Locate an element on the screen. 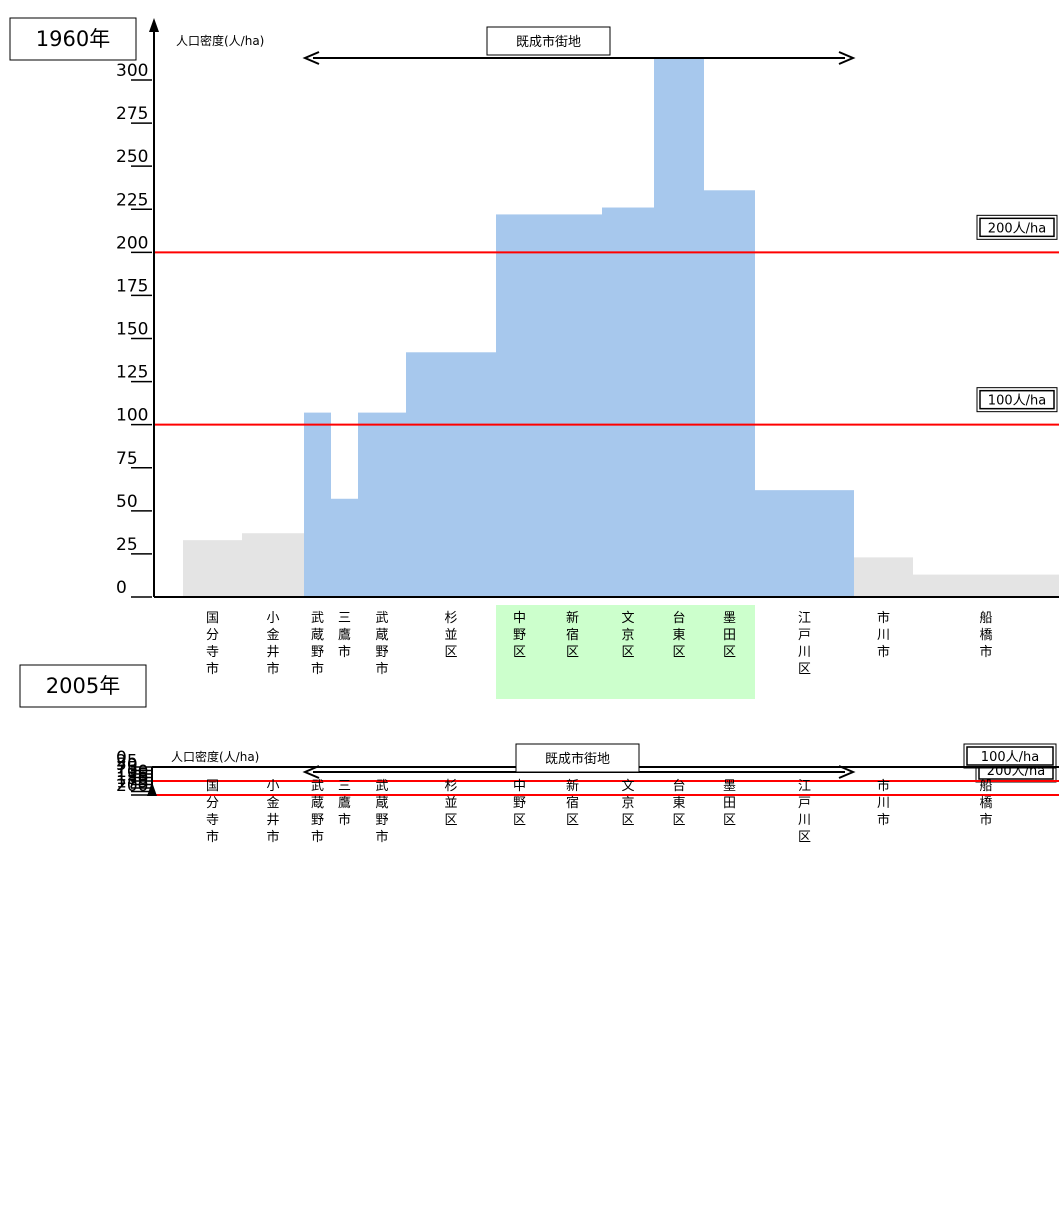 The width and height of the screenshot is (1059, 1223). bar-新宿区 is located at coordinates (572, 406).